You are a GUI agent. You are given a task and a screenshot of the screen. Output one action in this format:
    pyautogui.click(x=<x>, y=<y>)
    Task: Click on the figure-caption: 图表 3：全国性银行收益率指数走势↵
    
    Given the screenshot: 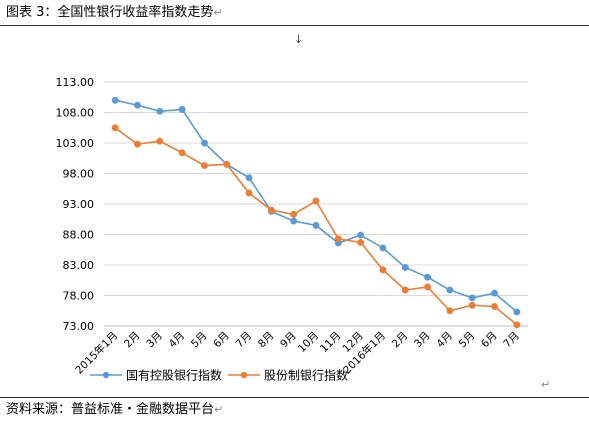 What is the action you would take?
    pyautogui.click(x=114, y=13)
    